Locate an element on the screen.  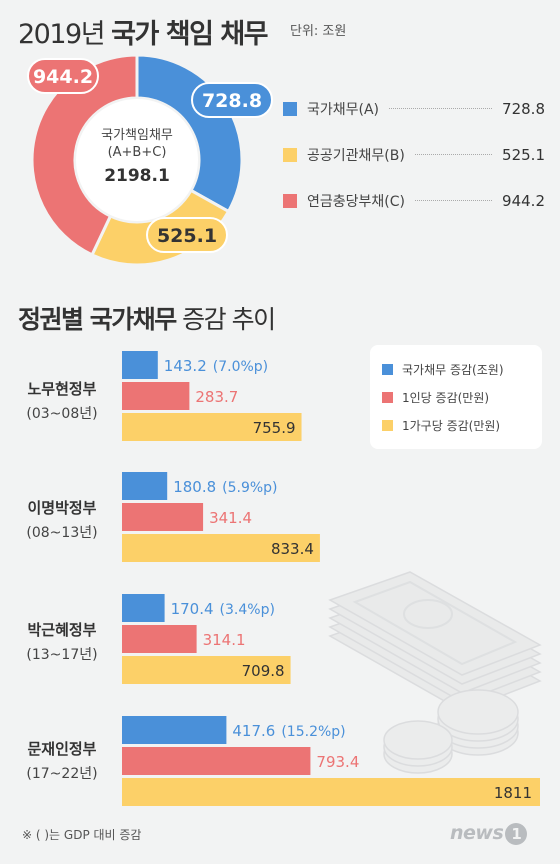
donut-hole is located at coordinates (137, 160).